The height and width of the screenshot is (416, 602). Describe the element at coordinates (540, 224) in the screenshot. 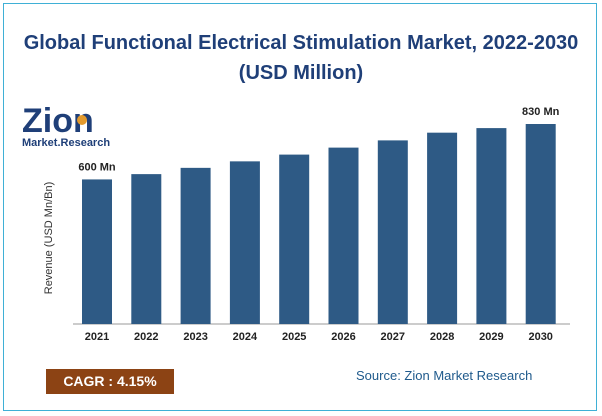

I see `bar-2030` at that location.